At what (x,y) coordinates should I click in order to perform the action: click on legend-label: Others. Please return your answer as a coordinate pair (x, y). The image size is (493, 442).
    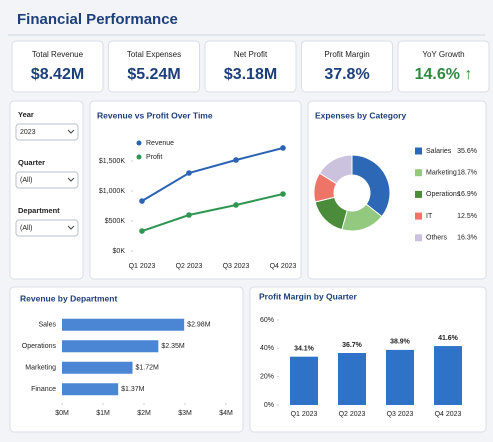
    Looking at the image, I should click on (437, 238).